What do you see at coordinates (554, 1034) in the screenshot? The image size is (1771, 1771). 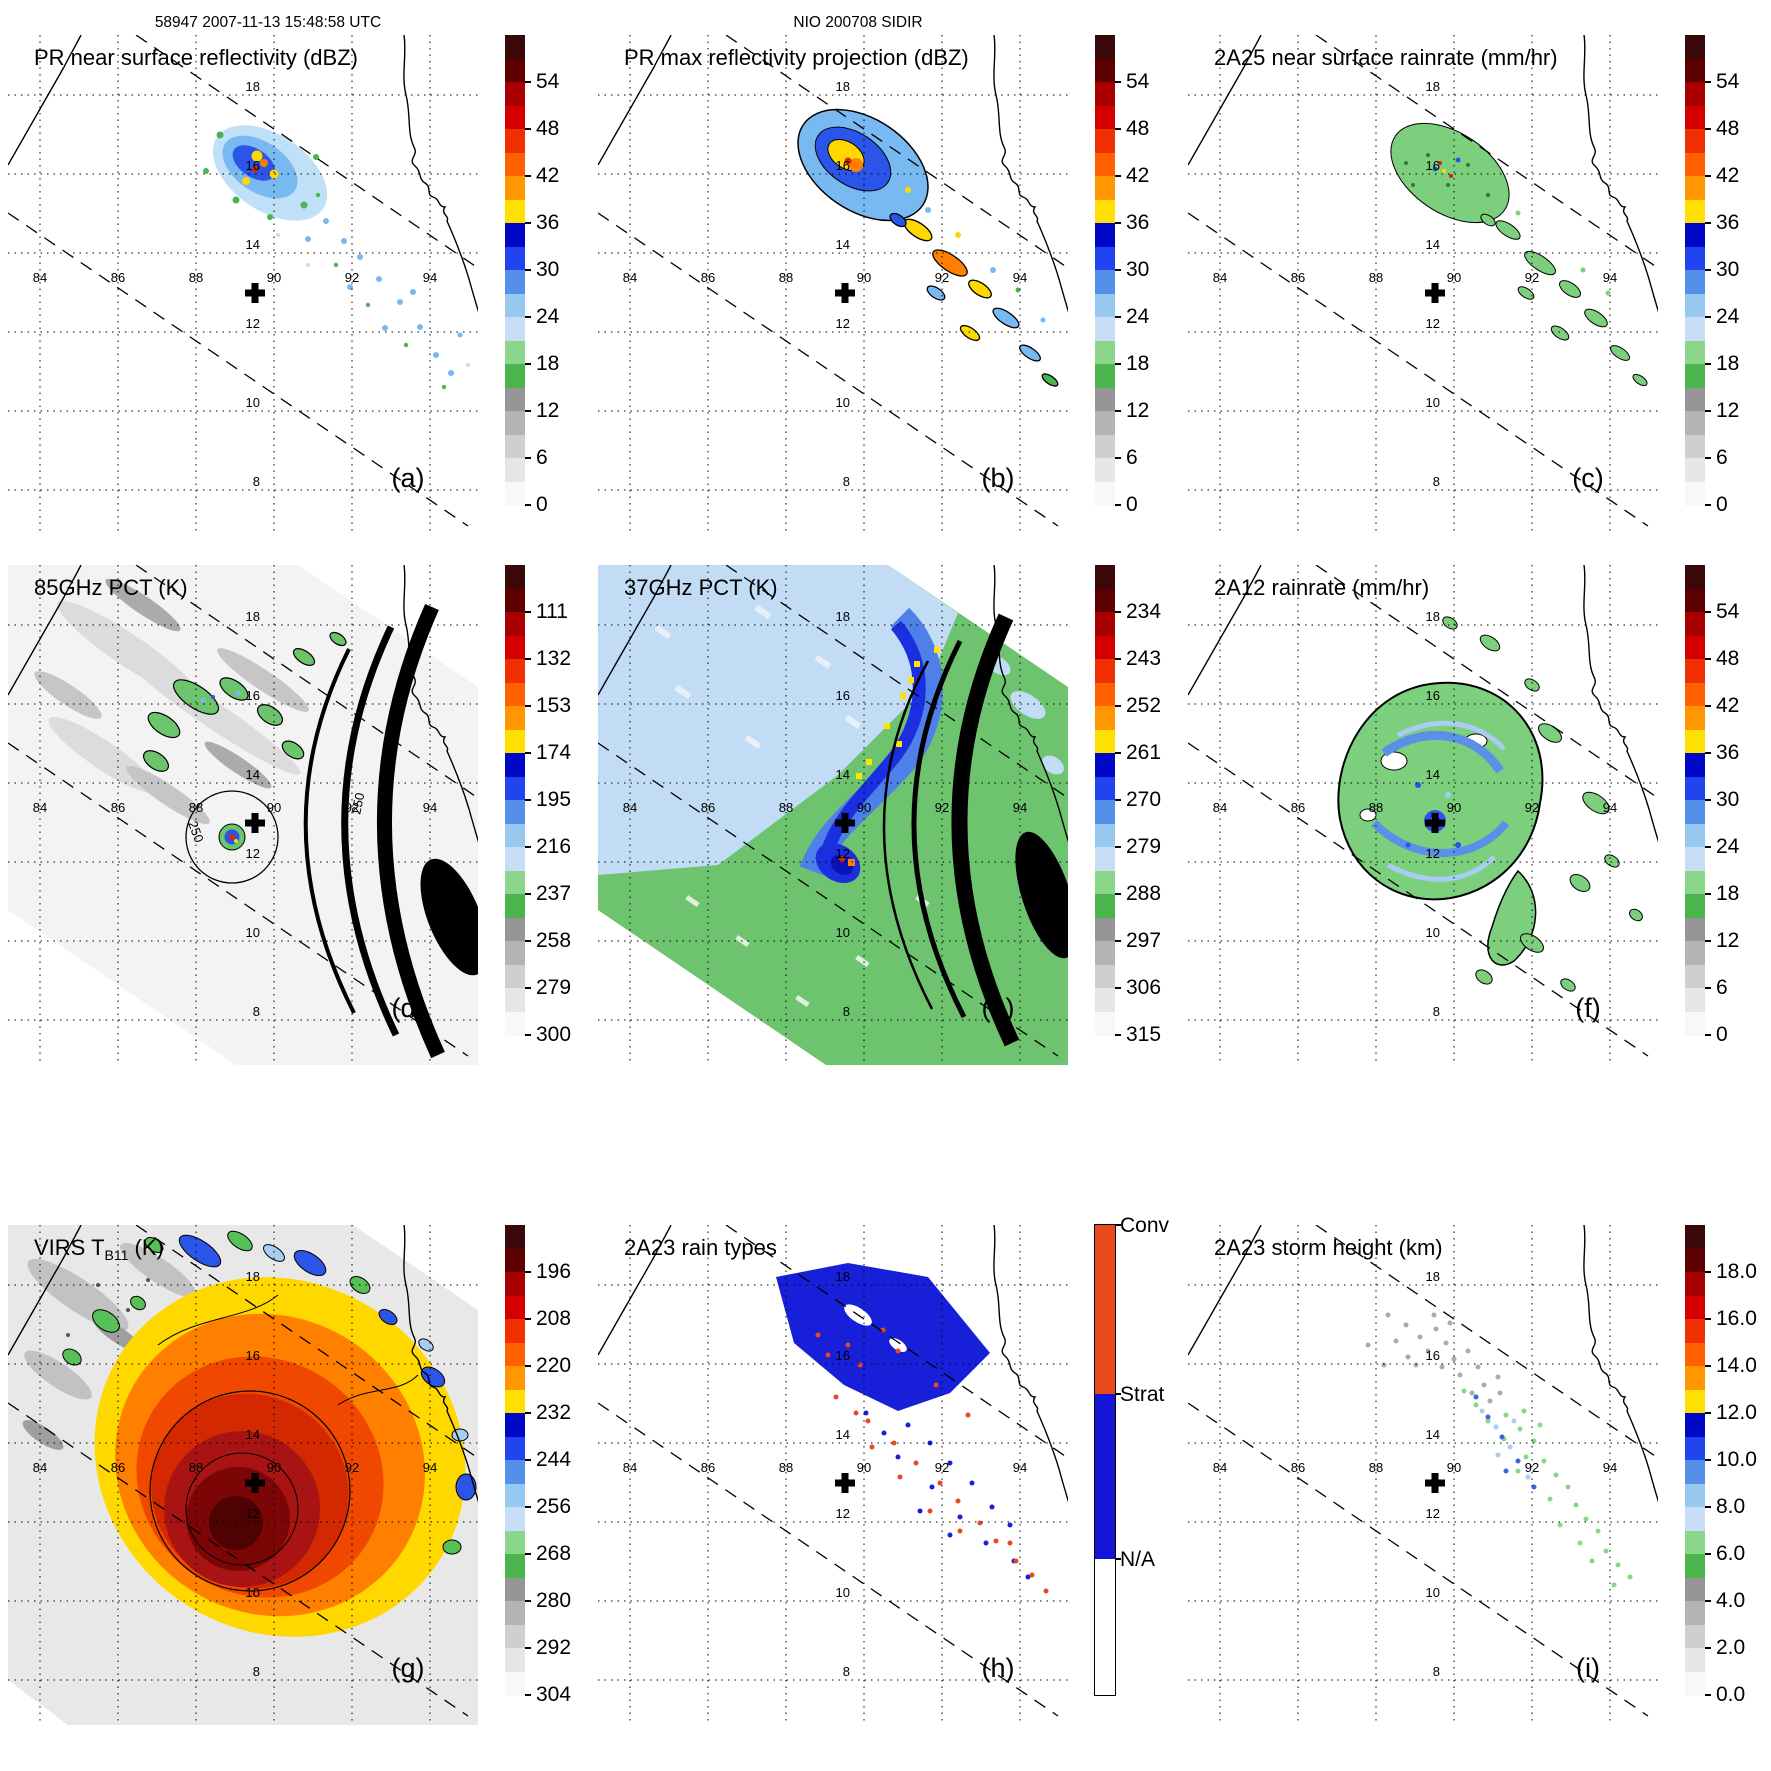 I see `colorbar-tick-label: 300` at bounding box center [554, 1034].